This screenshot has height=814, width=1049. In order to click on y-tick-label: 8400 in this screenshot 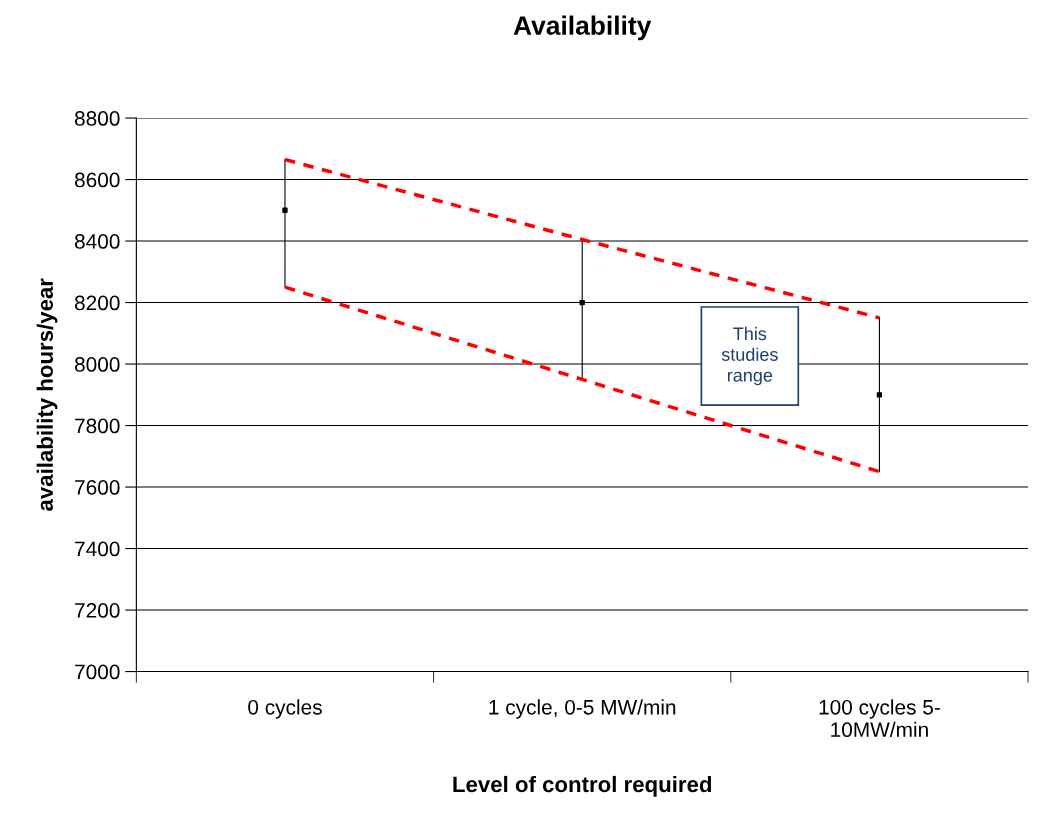, I will do `click(97, 241)`.